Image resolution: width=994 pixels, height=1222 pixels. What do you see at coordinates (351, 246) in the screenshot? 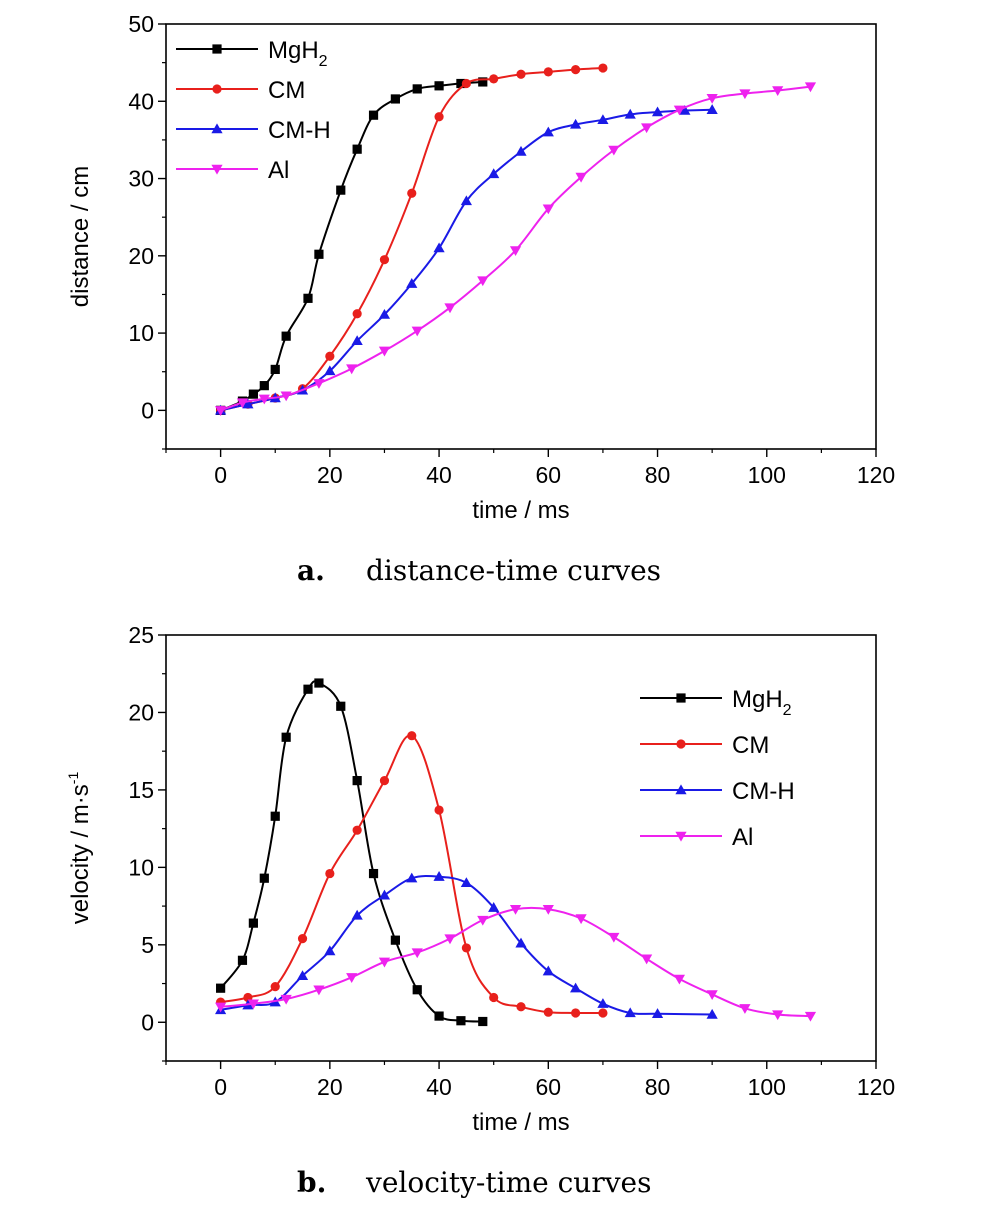
I see `series-line` at bounding box center [351, 246].